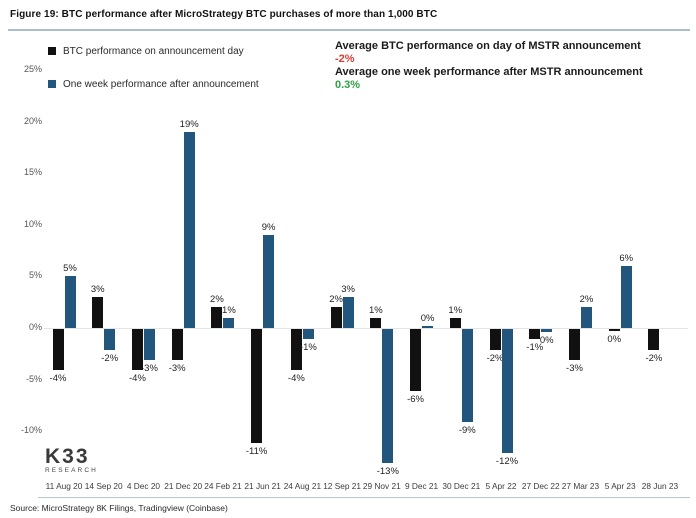 This screenshot has width=696, height=518. What do you see at coordinates (421, 486) in the screenshot?
I see `x-axis-category-label: 9 Dec 21` at bounding box center [421, 486].